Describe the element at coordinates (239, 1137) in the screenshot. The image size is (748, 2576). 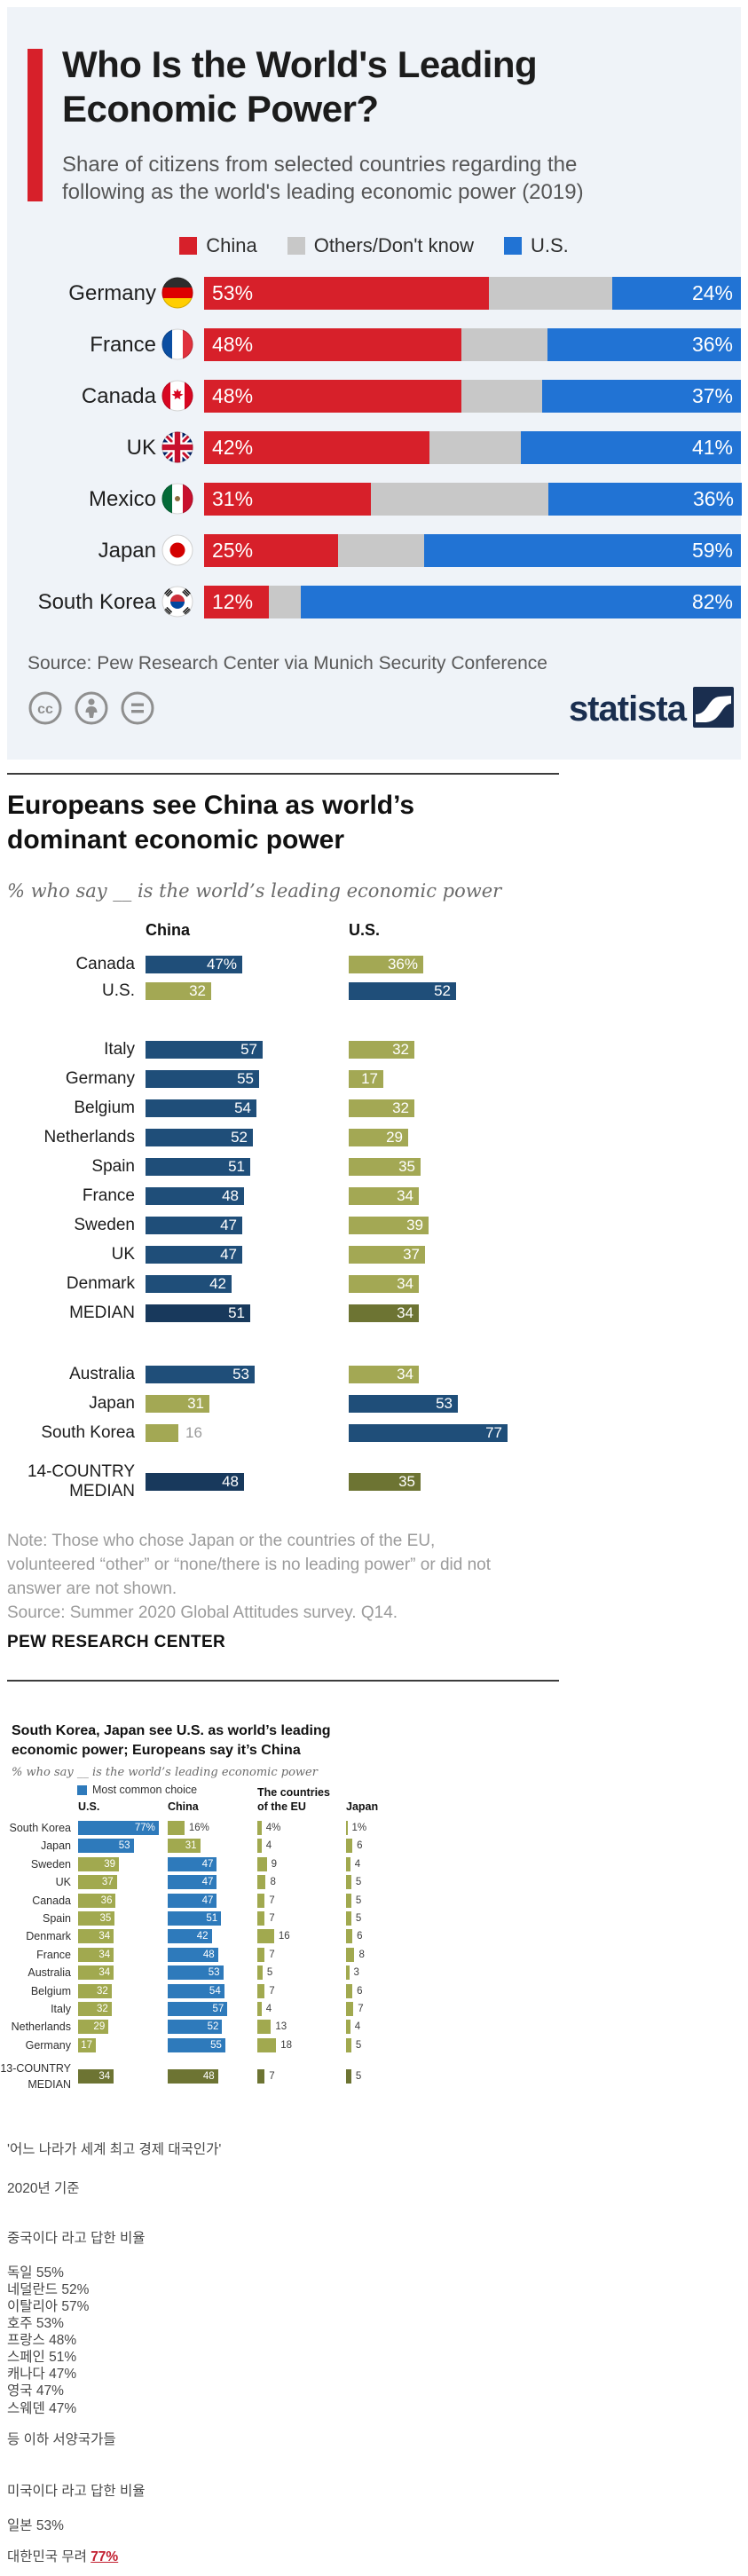
I see `value-label: 52` at that location.